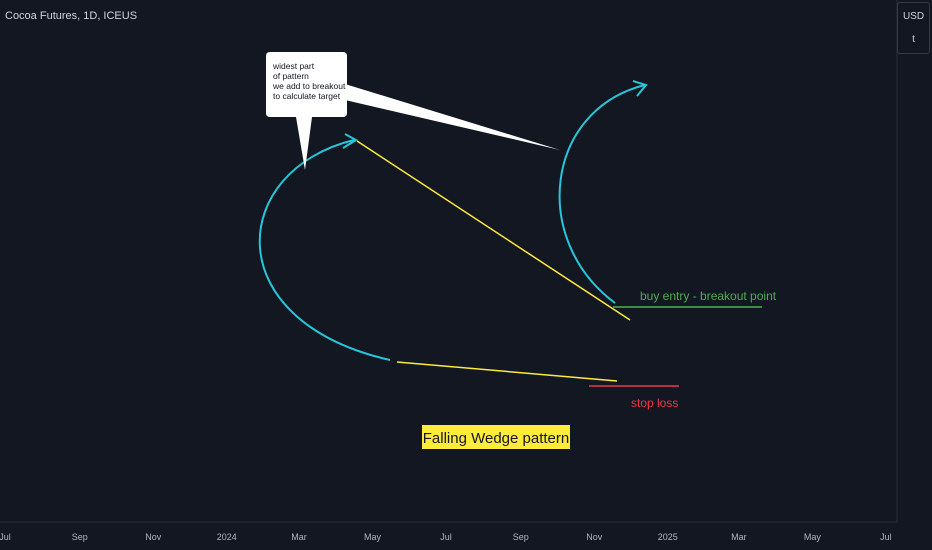 This screenshot has width=932, height=550. Describe the element at coordinates (324, 250) in the screenshot. I see `left-width-arc` at that location.